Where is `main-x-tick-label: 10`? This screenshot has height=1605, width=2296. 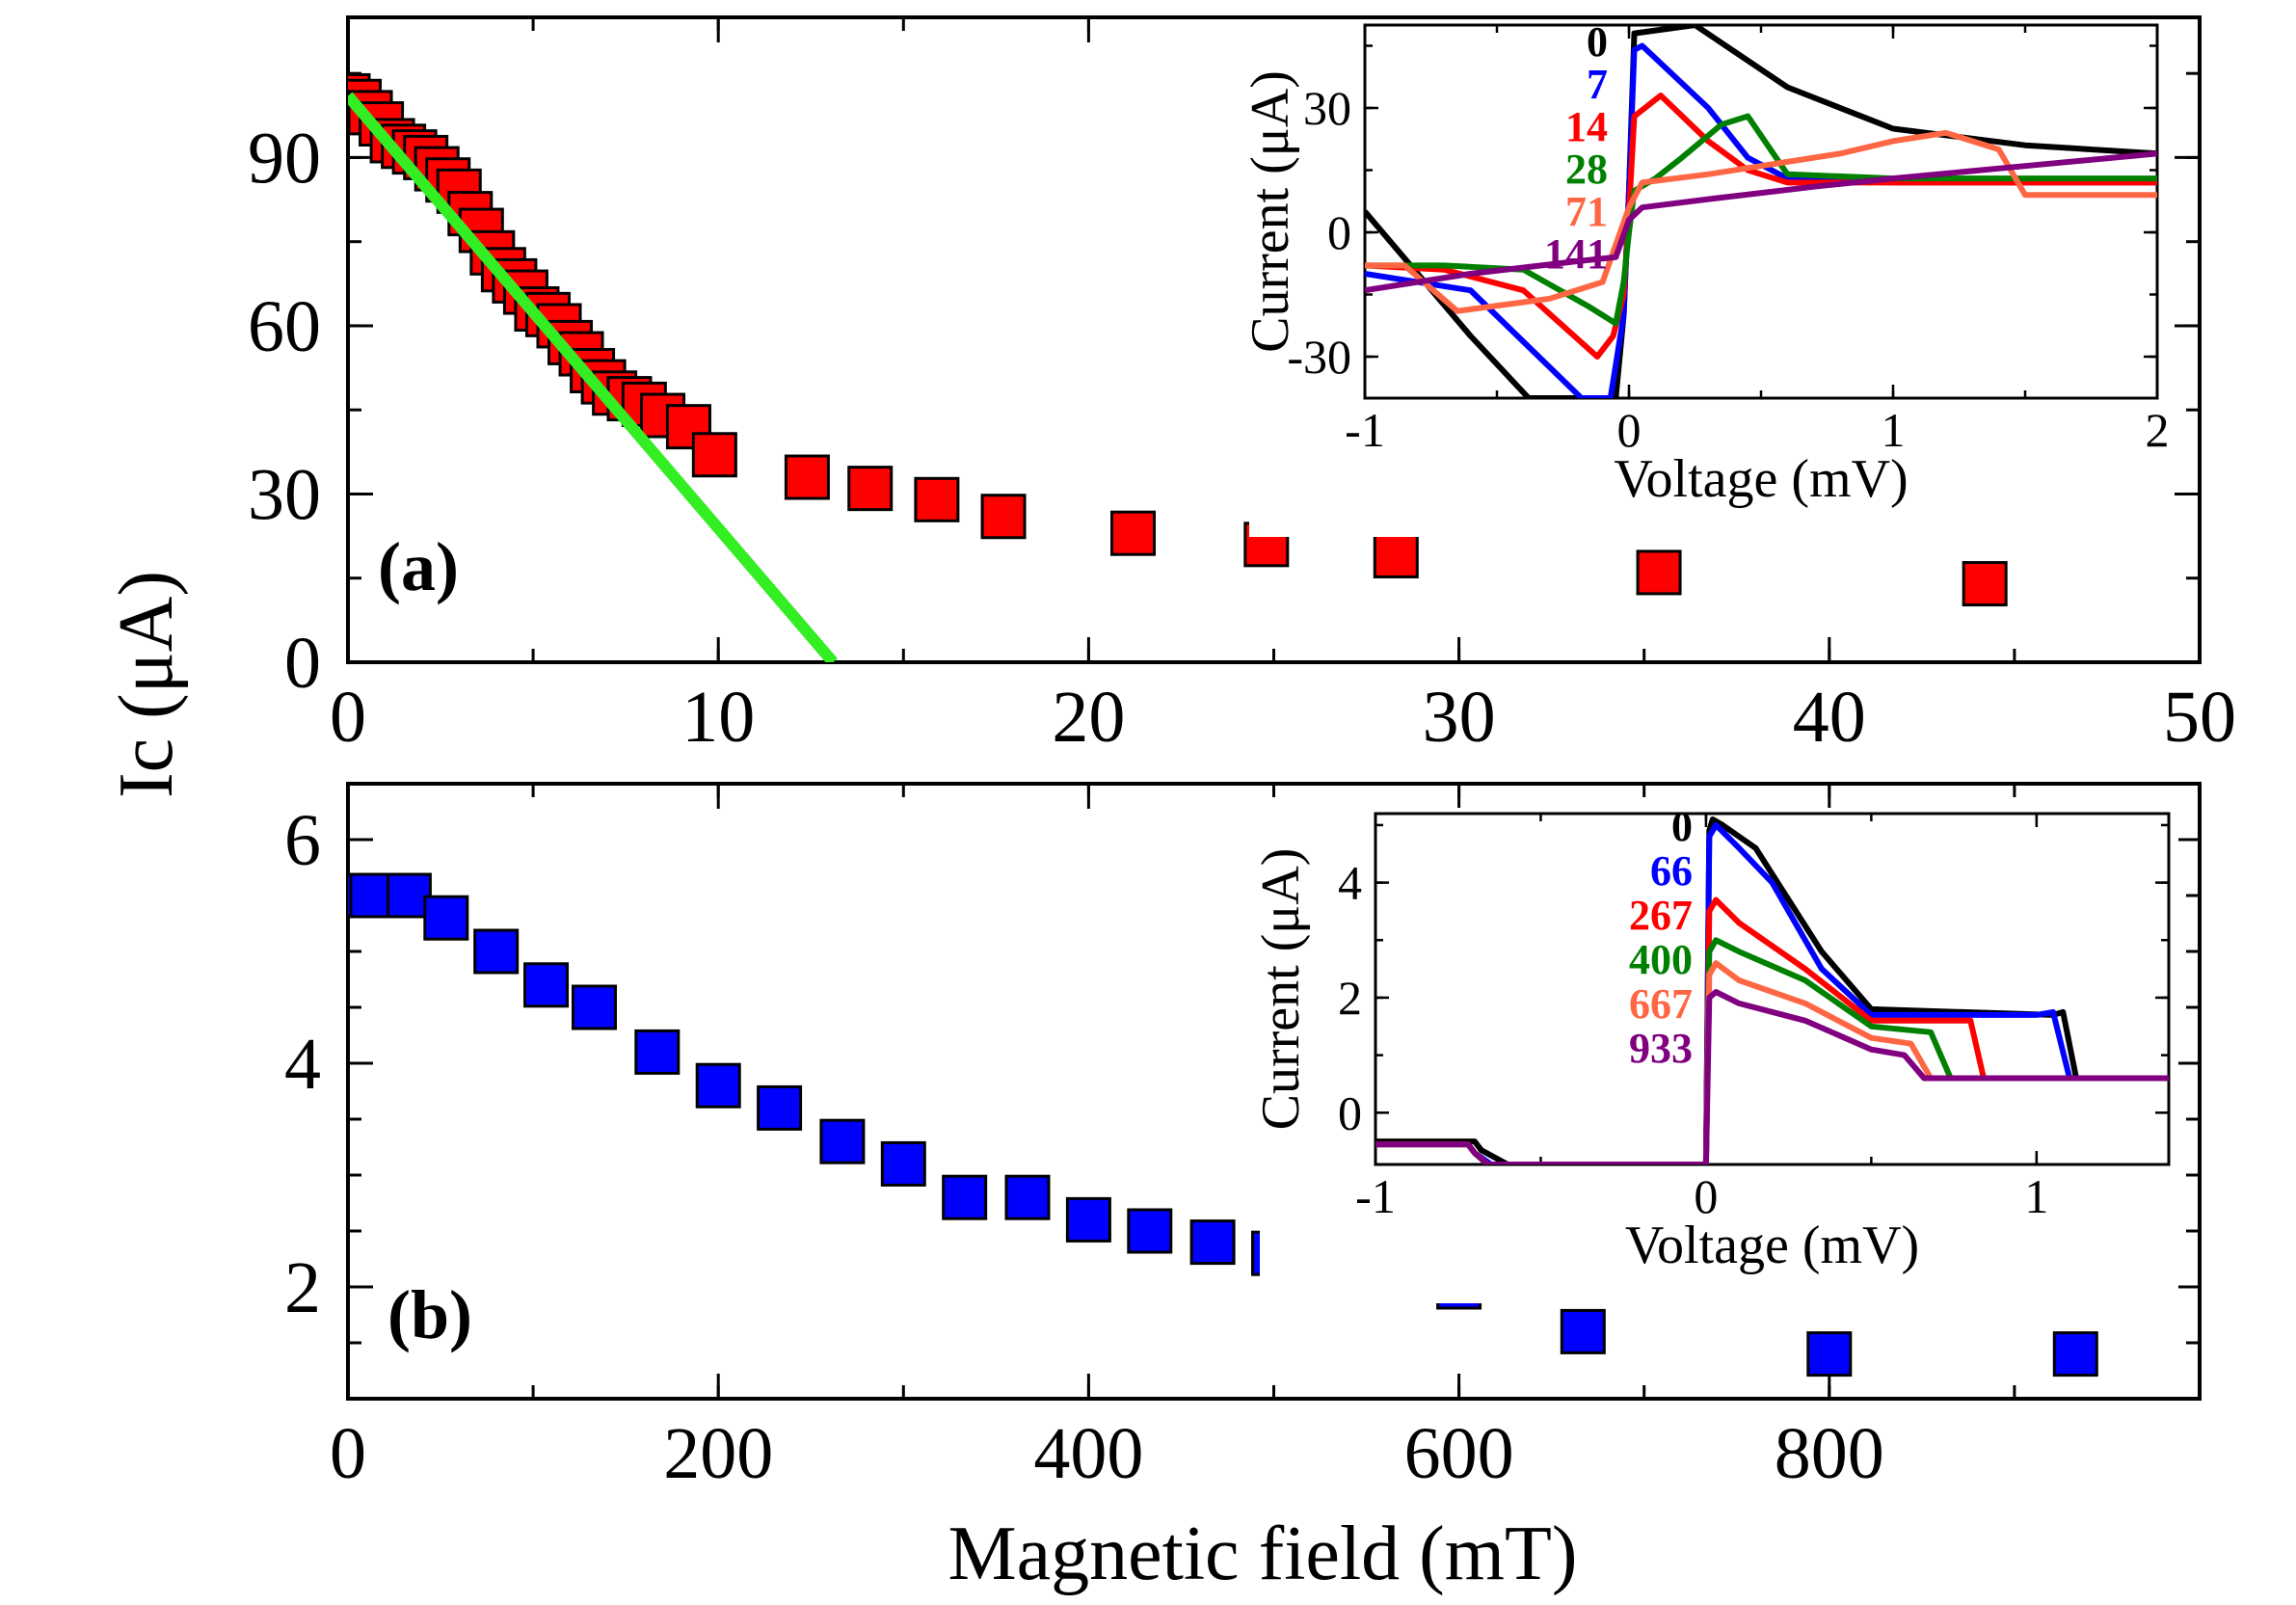 main-x-tick-label: 10 is located at coordinates (718, 717).